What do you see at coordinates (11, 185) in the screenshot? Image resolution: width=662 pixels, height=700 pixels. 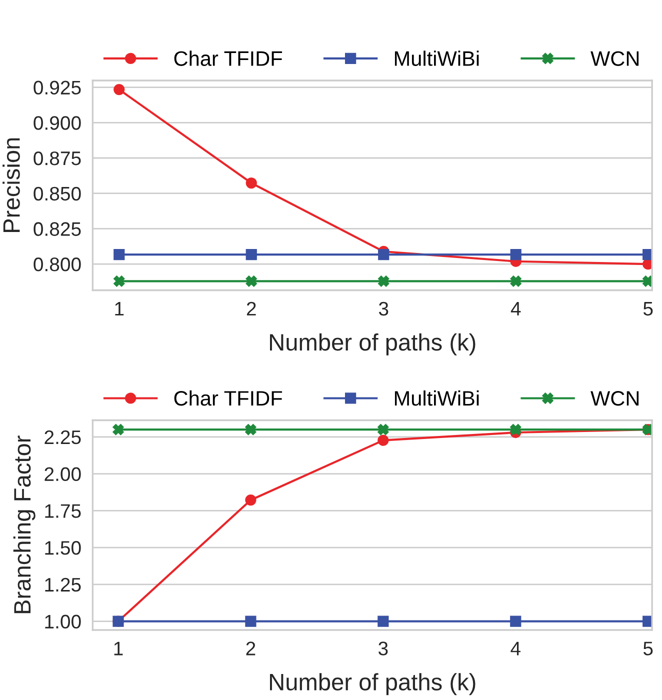 I see `y-axis-title: Precision` at bounding box center [11, 185].